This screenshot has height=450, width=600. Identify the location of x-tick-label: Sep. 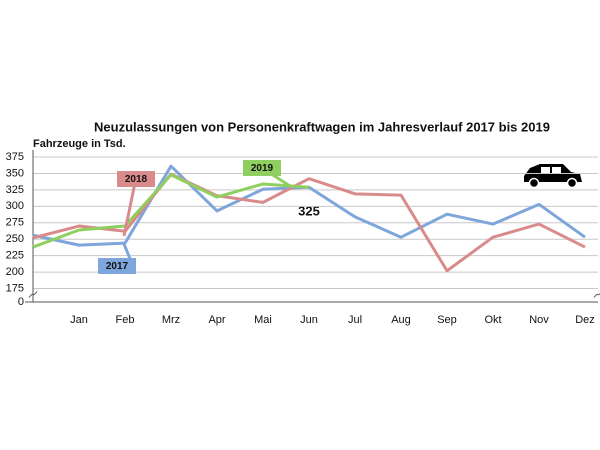
(447, 320).